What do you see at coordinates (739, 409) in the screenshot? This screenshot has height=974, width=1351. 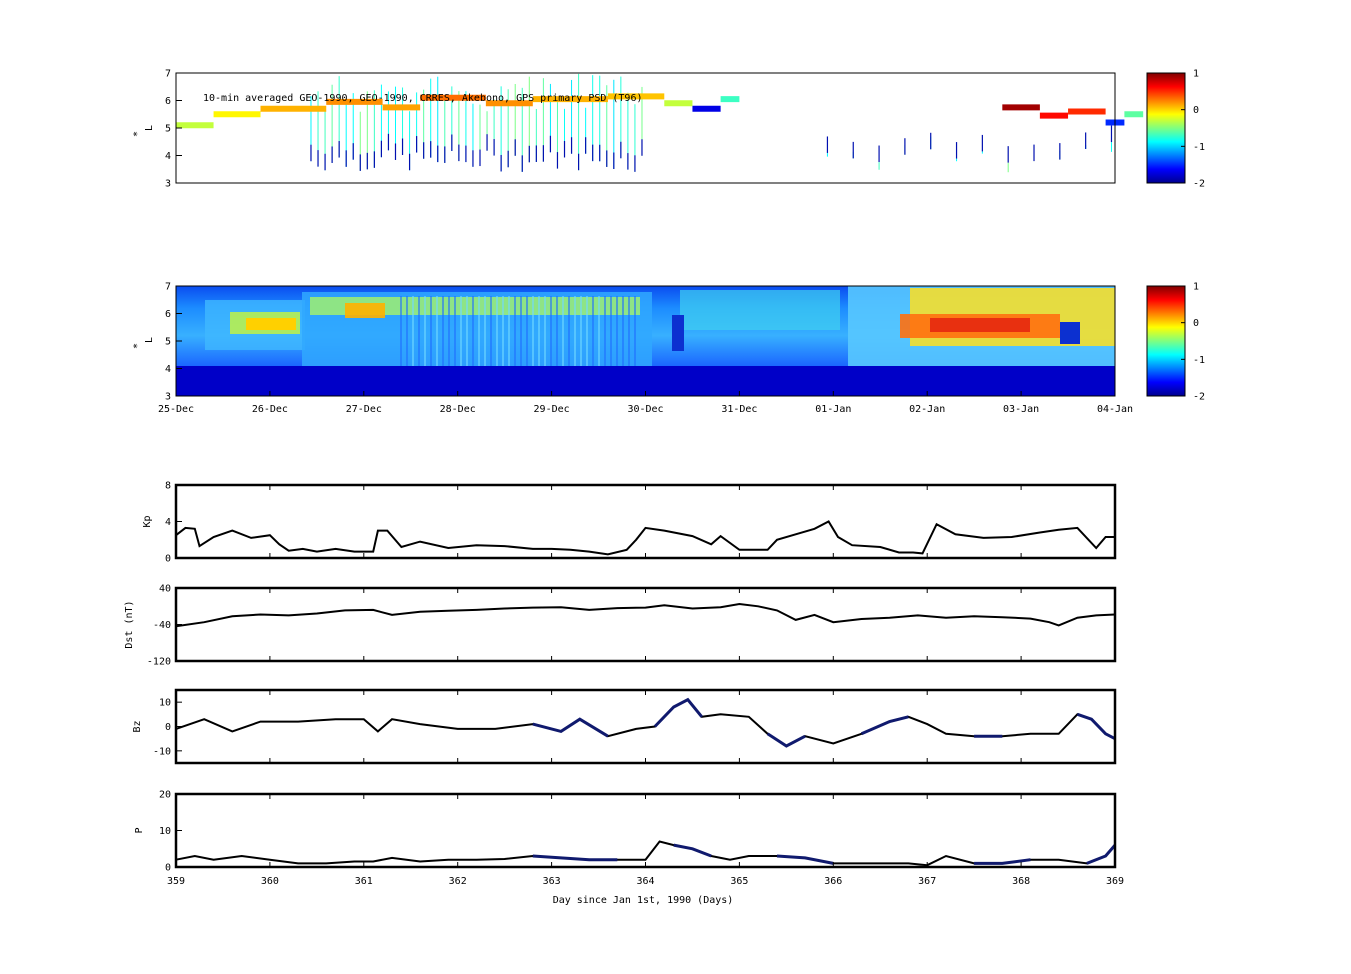 I see `psd-heatmap-x-tick-label: 31-Dec` at bounding box center [739, 409].